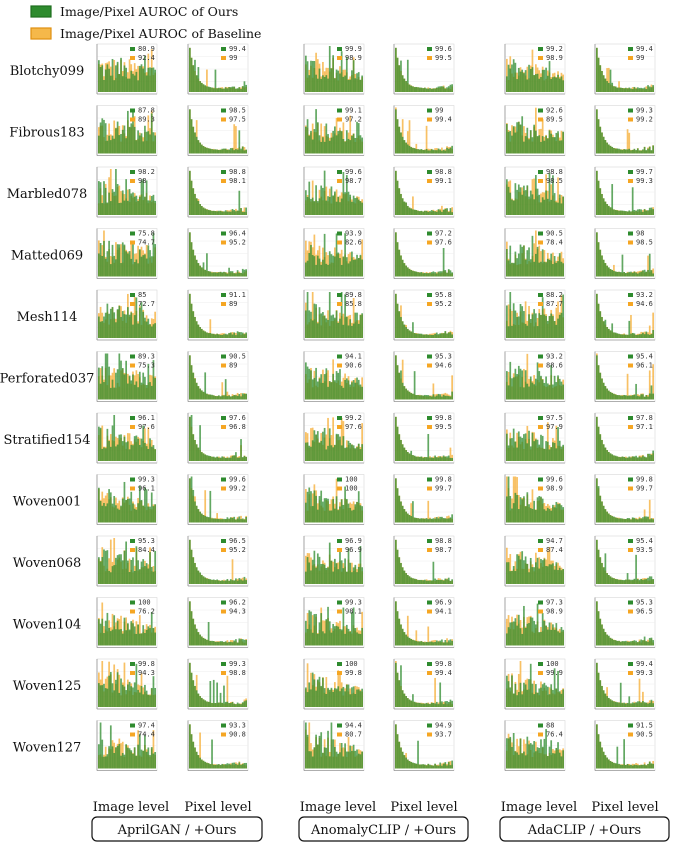  I want to click on row-label: Woven104, so click(47, 625).